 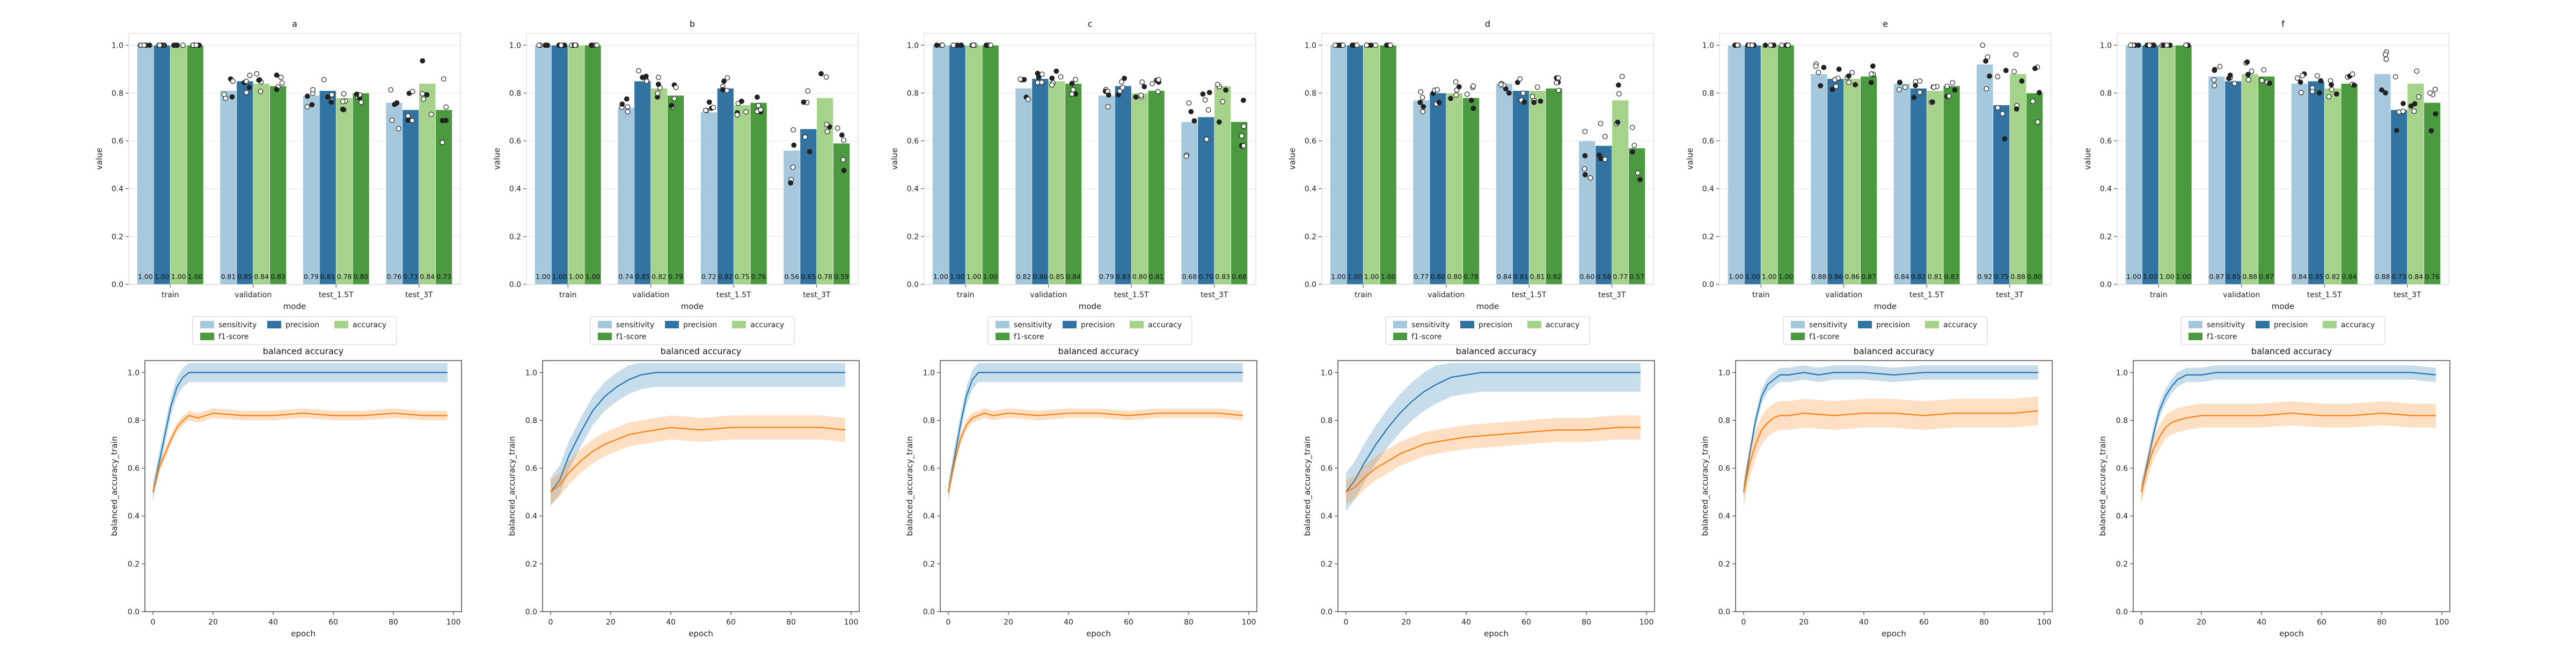 What do you see at coordinates (2382, 179) in the screenshot?
I see `bar-sensitivity-test_3T` at bounding box center [2382, 179].